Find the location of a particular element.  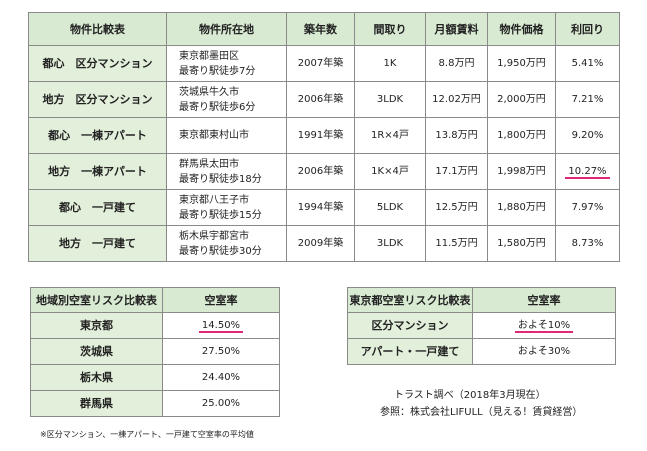

cell: 7.97% is located at coordinates (587, 207).